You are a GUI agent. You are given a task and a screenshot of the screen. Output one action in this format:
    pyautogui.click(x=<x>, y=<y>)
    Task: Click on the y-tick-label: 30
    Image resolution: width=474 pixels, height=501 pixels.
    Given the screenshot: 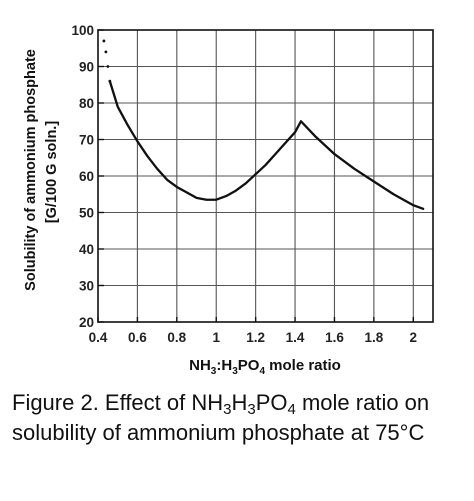 What is the action you would take?
    pyautogui.click(x=86, y=286)
    